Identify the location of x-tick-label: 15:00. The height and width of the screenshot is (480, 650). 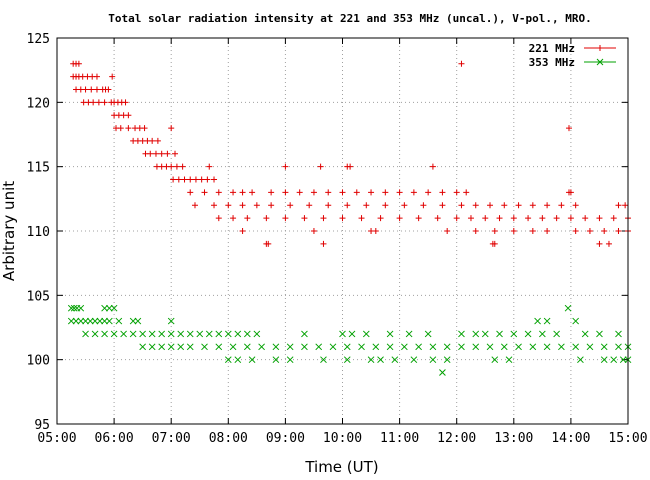
(627, 438).